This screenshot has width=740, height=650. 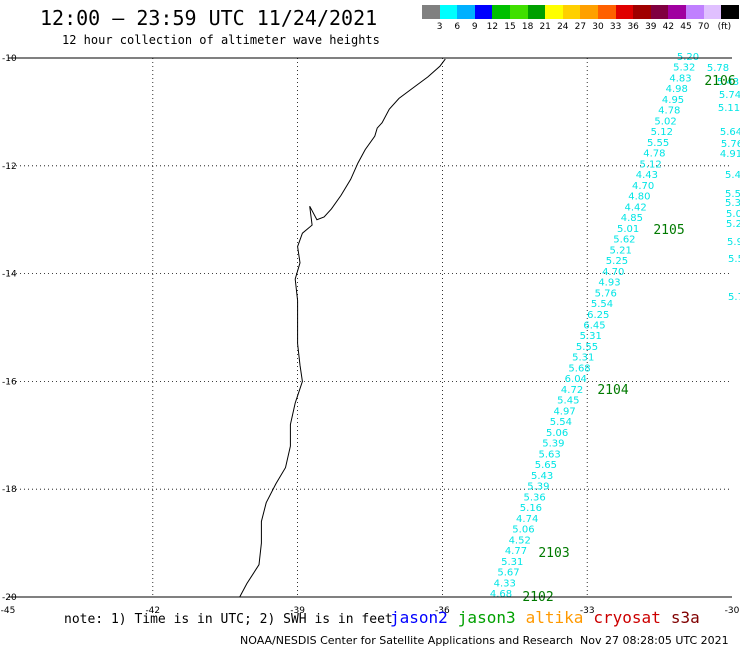 What do you see at coordinates (632, 218) in the screenshot?
I see `wave-height-value: 4.85` at bounding box center [632, 218].